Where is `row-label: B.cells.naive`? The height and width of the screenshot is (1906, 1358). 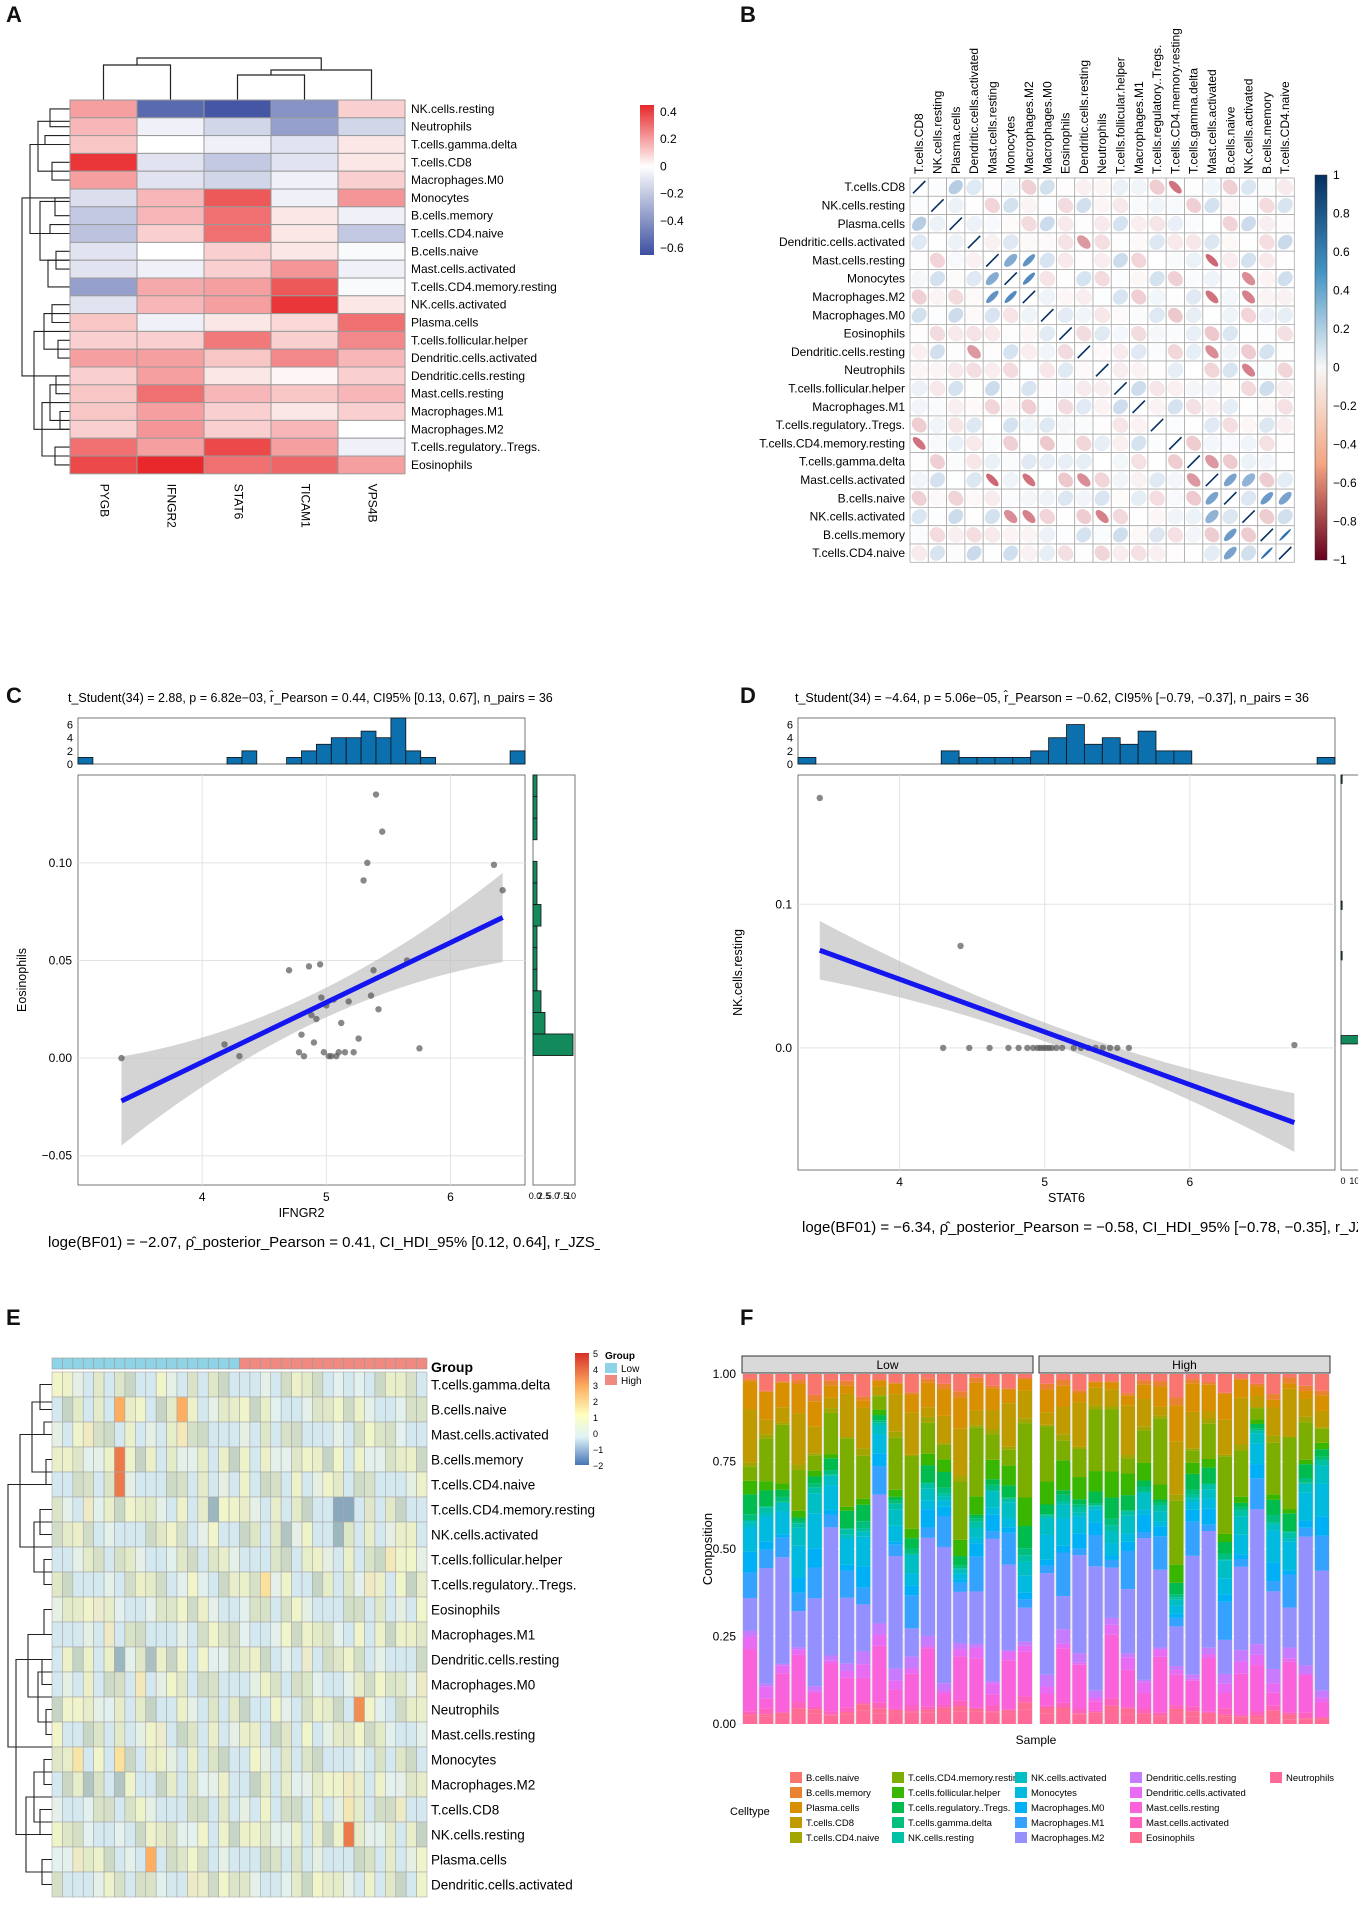
row-label: B.cells.naive is located at coordinates (469, 1410).